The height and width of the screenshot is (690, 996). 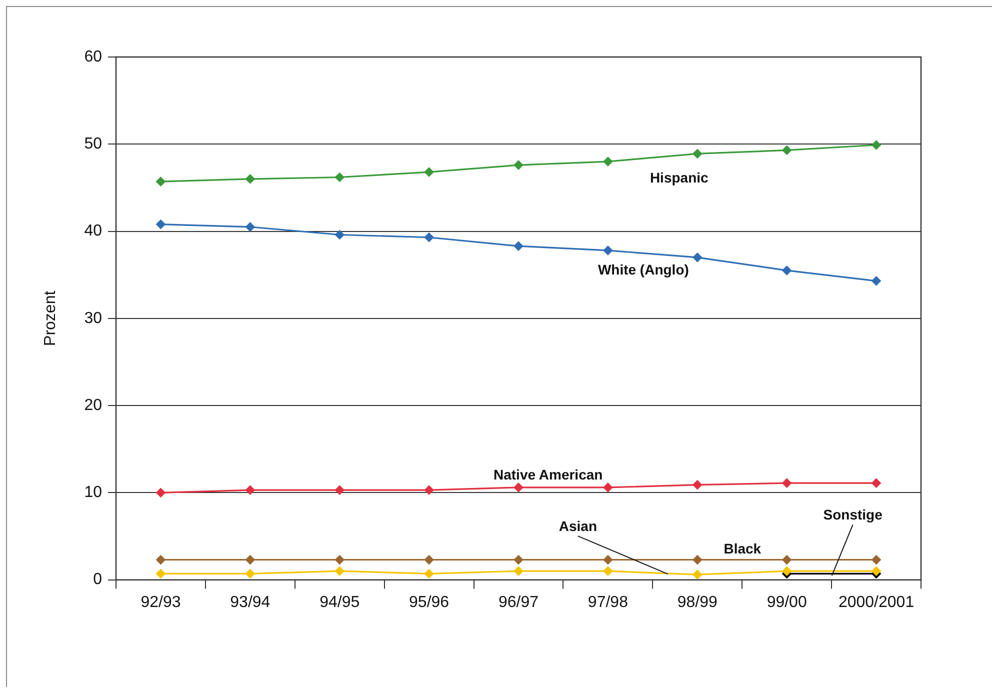 I want to click on text: Asian, so click(x=578, y=526).